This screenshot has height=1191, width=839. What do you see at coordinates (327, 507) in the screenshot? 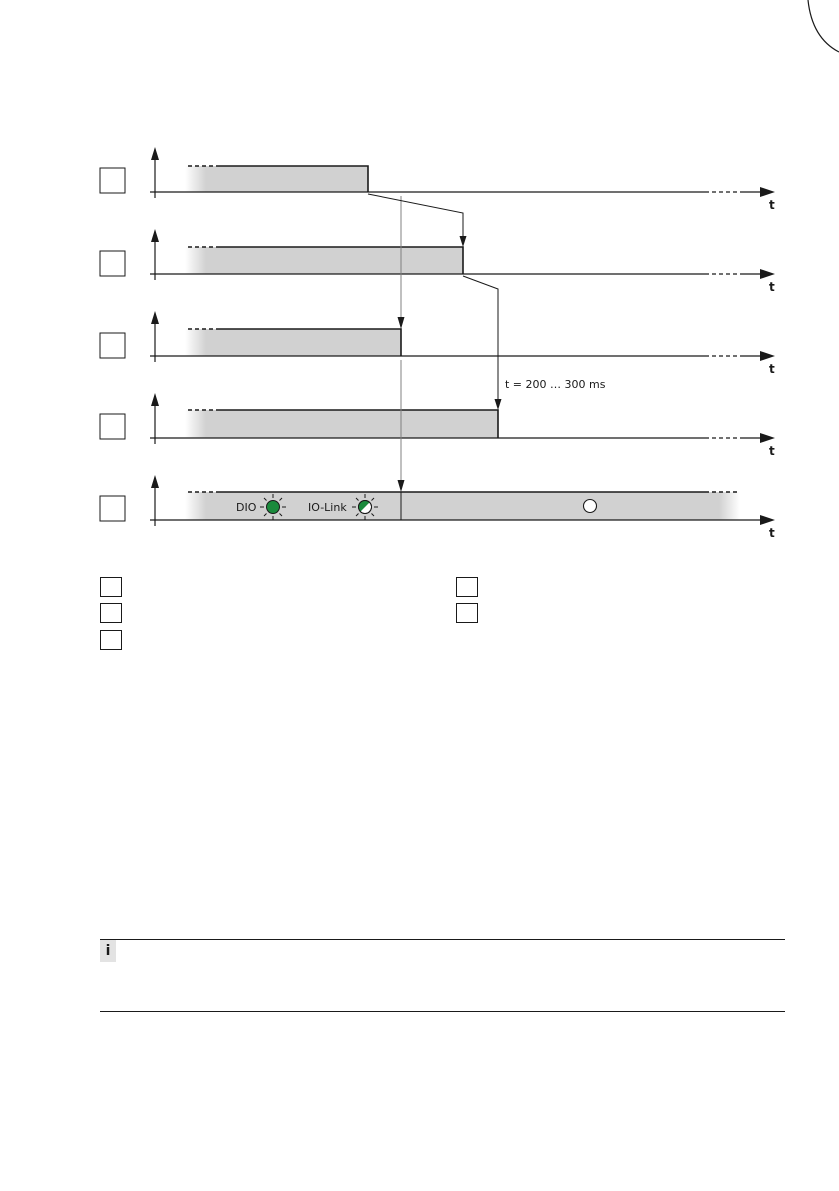
I see `iolink-label: IO-Link` at bounding box center [327, 507].